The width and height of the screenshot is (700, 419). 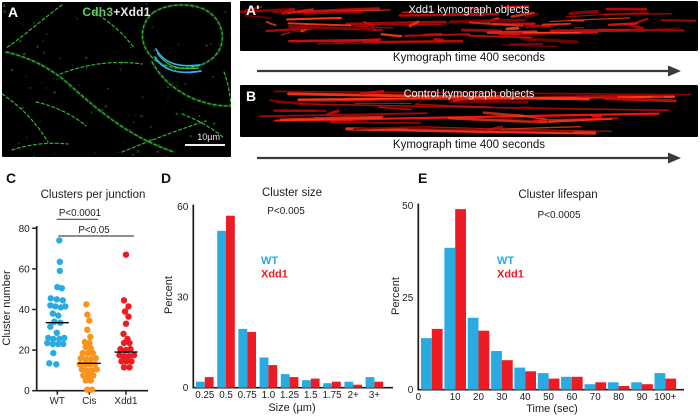 What do you see at coordinates (132, 12) in the screenshot?
I see `stain-label-white: +Xdd1` at bounding box center [132, 12].